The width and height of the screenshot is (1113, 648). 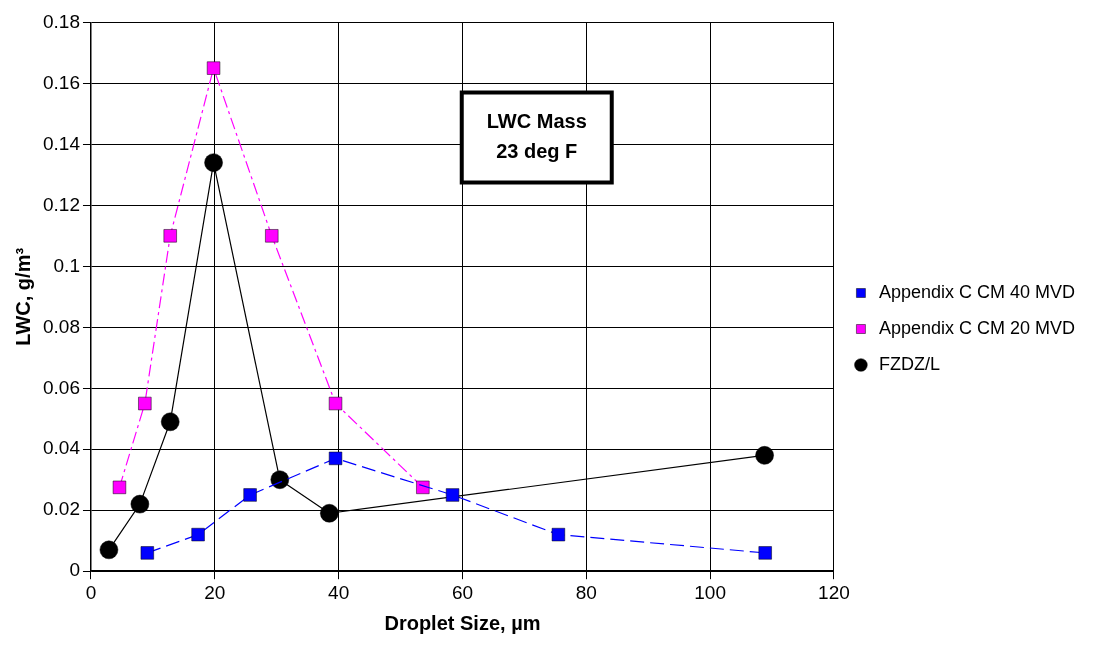 I want to click on x-tick-label: 40, so click(x=339, y=592).